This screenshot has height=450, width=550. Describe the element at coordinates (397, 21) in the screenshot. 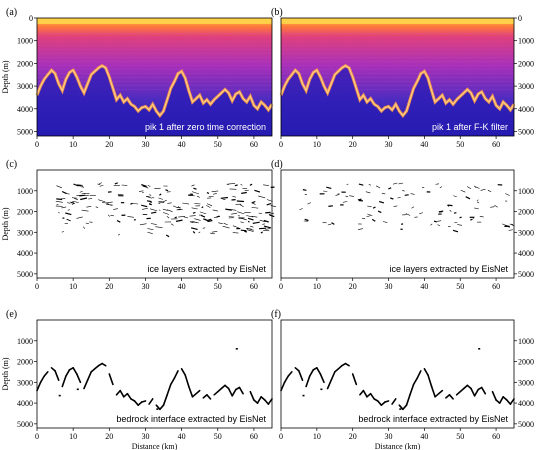

I see `surface-reflection` at that location.